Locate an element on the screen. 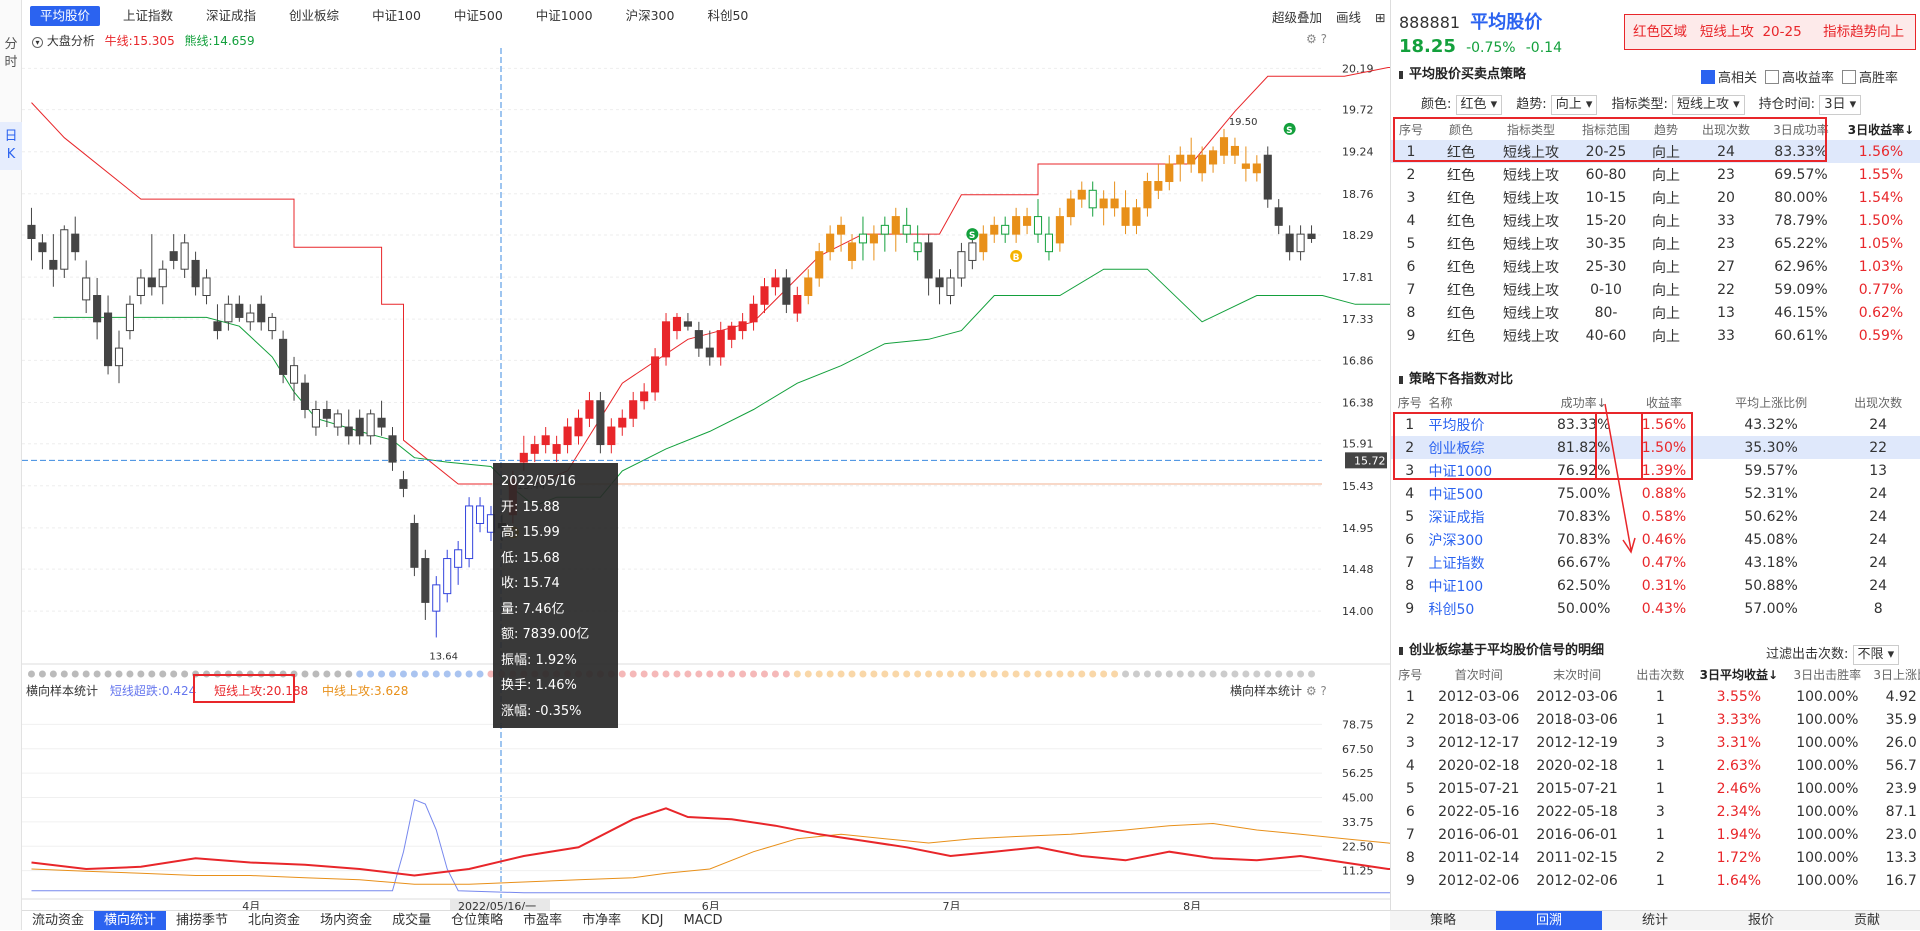 The width and height of the screenshot is (1920, 931). column-header: 平均上涨比例 is located at coordinates (1771, 402).